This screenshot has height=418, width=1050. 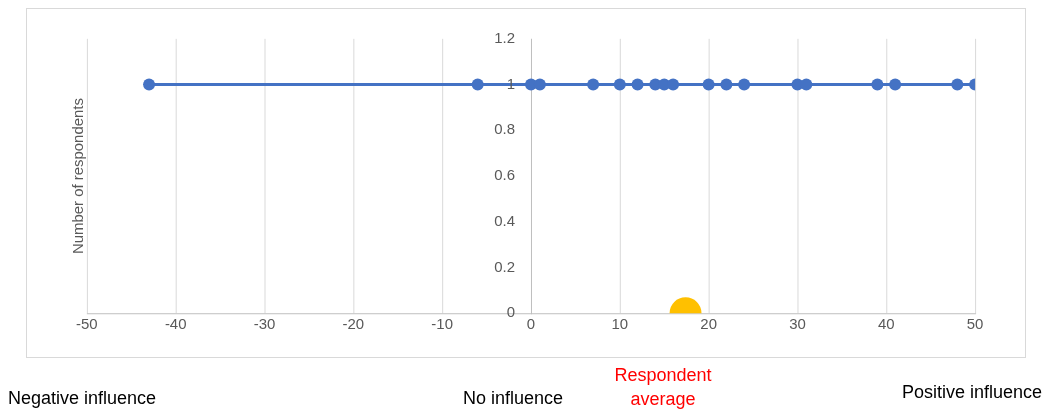 What do you see at coordinates (971, 392) in the screenshot?
I see `text: Positive influence` at bounding box center [971, 392].